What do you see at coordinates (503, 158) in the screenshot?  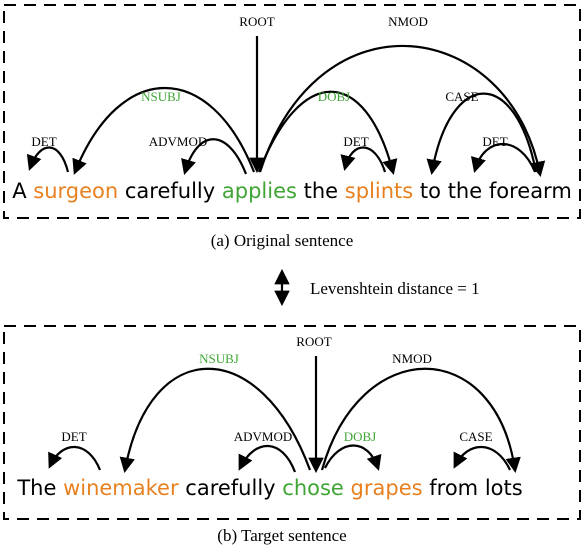 I see `arc-a-det3` at bounding box center [503, 158].